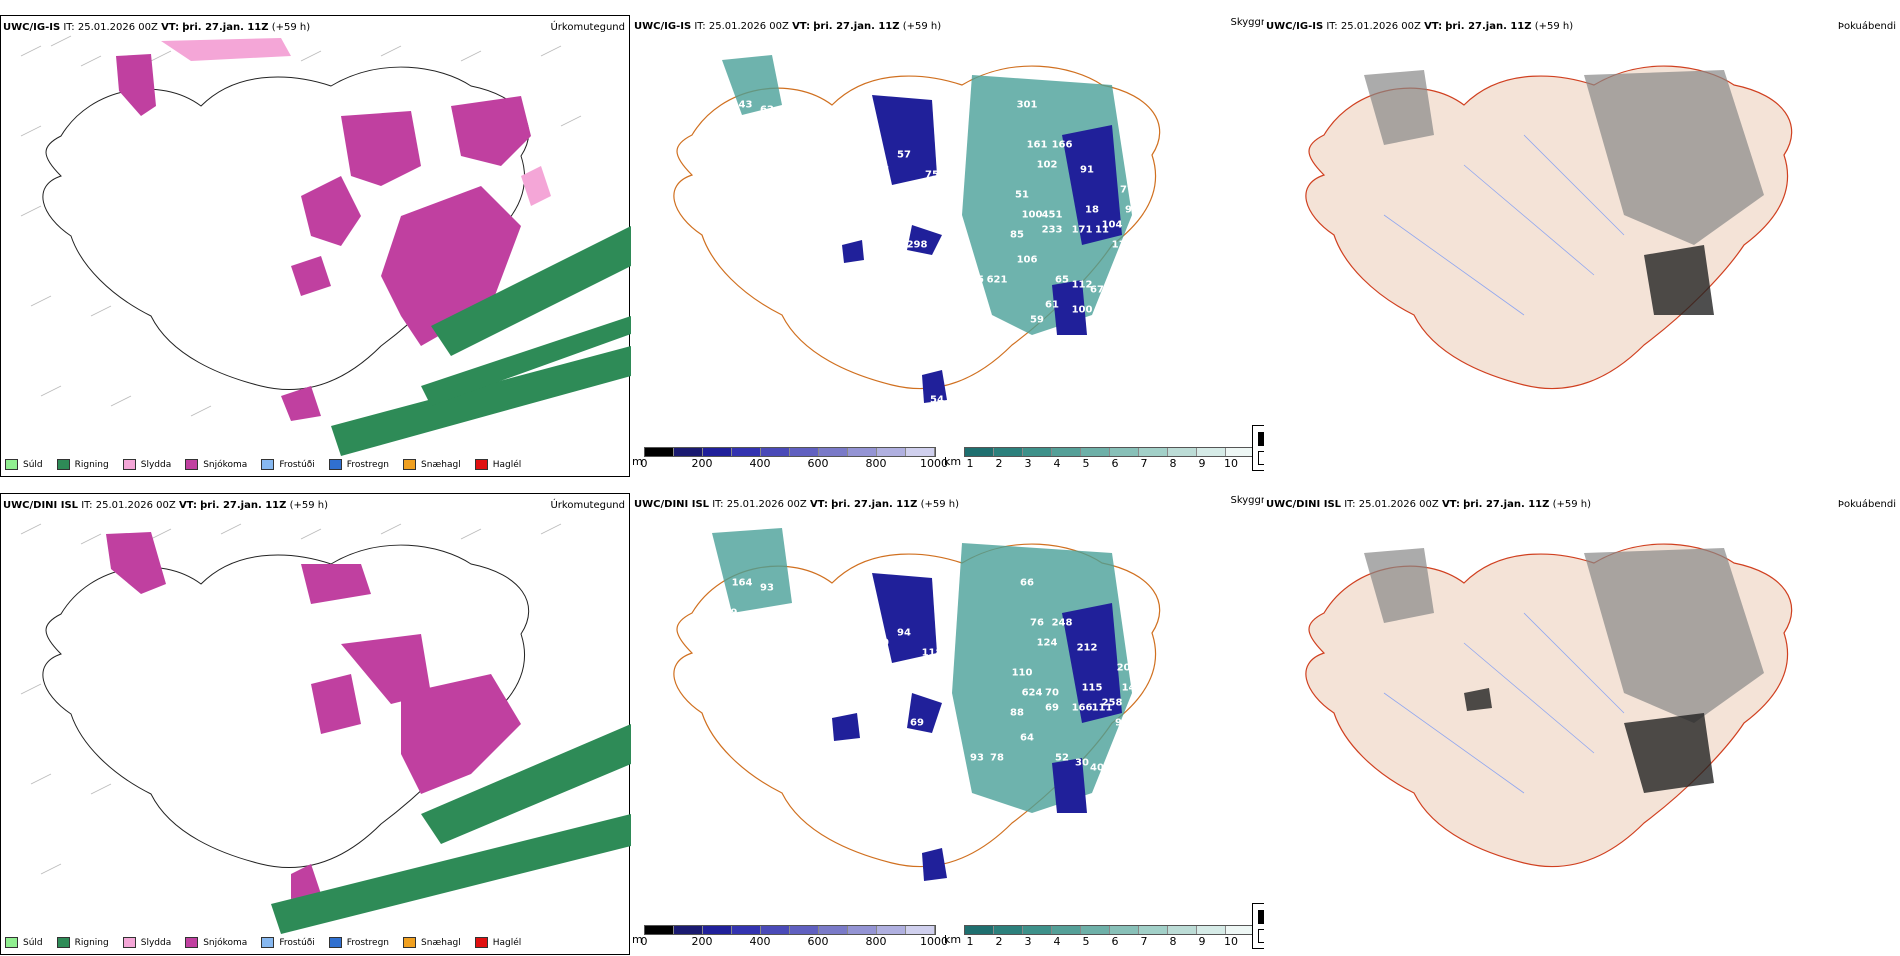  What do you see at coordinates (1032, 345) in the screenshot?
I see `visibility-value-label: 160` at bounding box center [1032, 345].